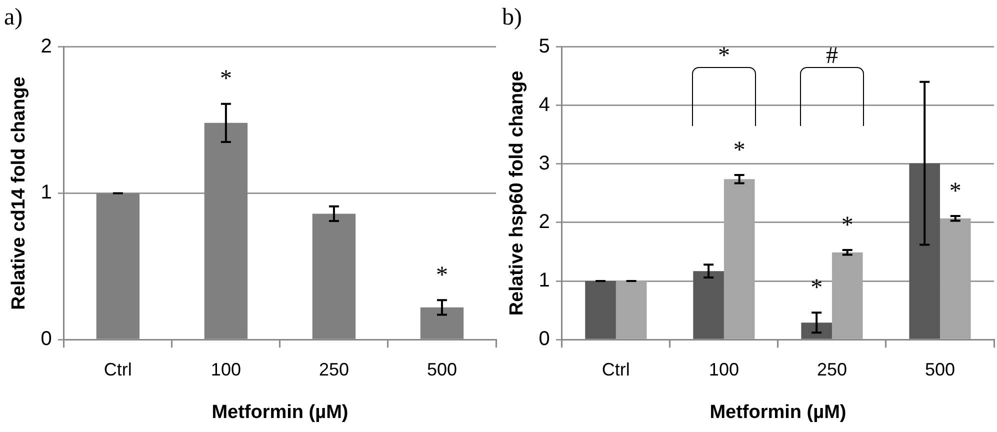  I want to click on y-tick-label: 4, so click(544, 105).